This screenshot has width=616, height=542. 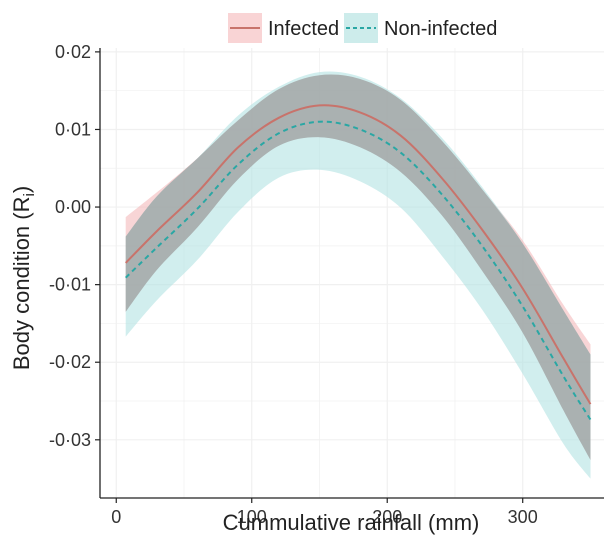 I want to click on y-axis-label: Body condition (Ri), so click(x=23, y=278).